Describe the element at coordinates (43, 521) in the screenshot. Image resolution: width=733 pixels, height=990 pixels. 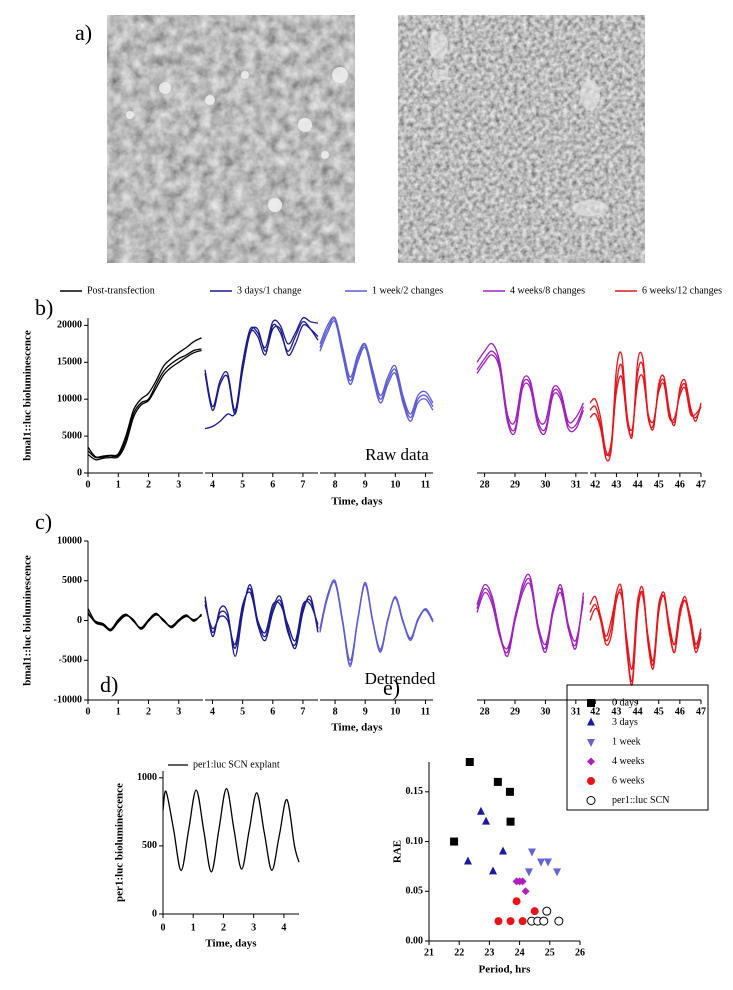
I see `panel-label: c)` at that location.